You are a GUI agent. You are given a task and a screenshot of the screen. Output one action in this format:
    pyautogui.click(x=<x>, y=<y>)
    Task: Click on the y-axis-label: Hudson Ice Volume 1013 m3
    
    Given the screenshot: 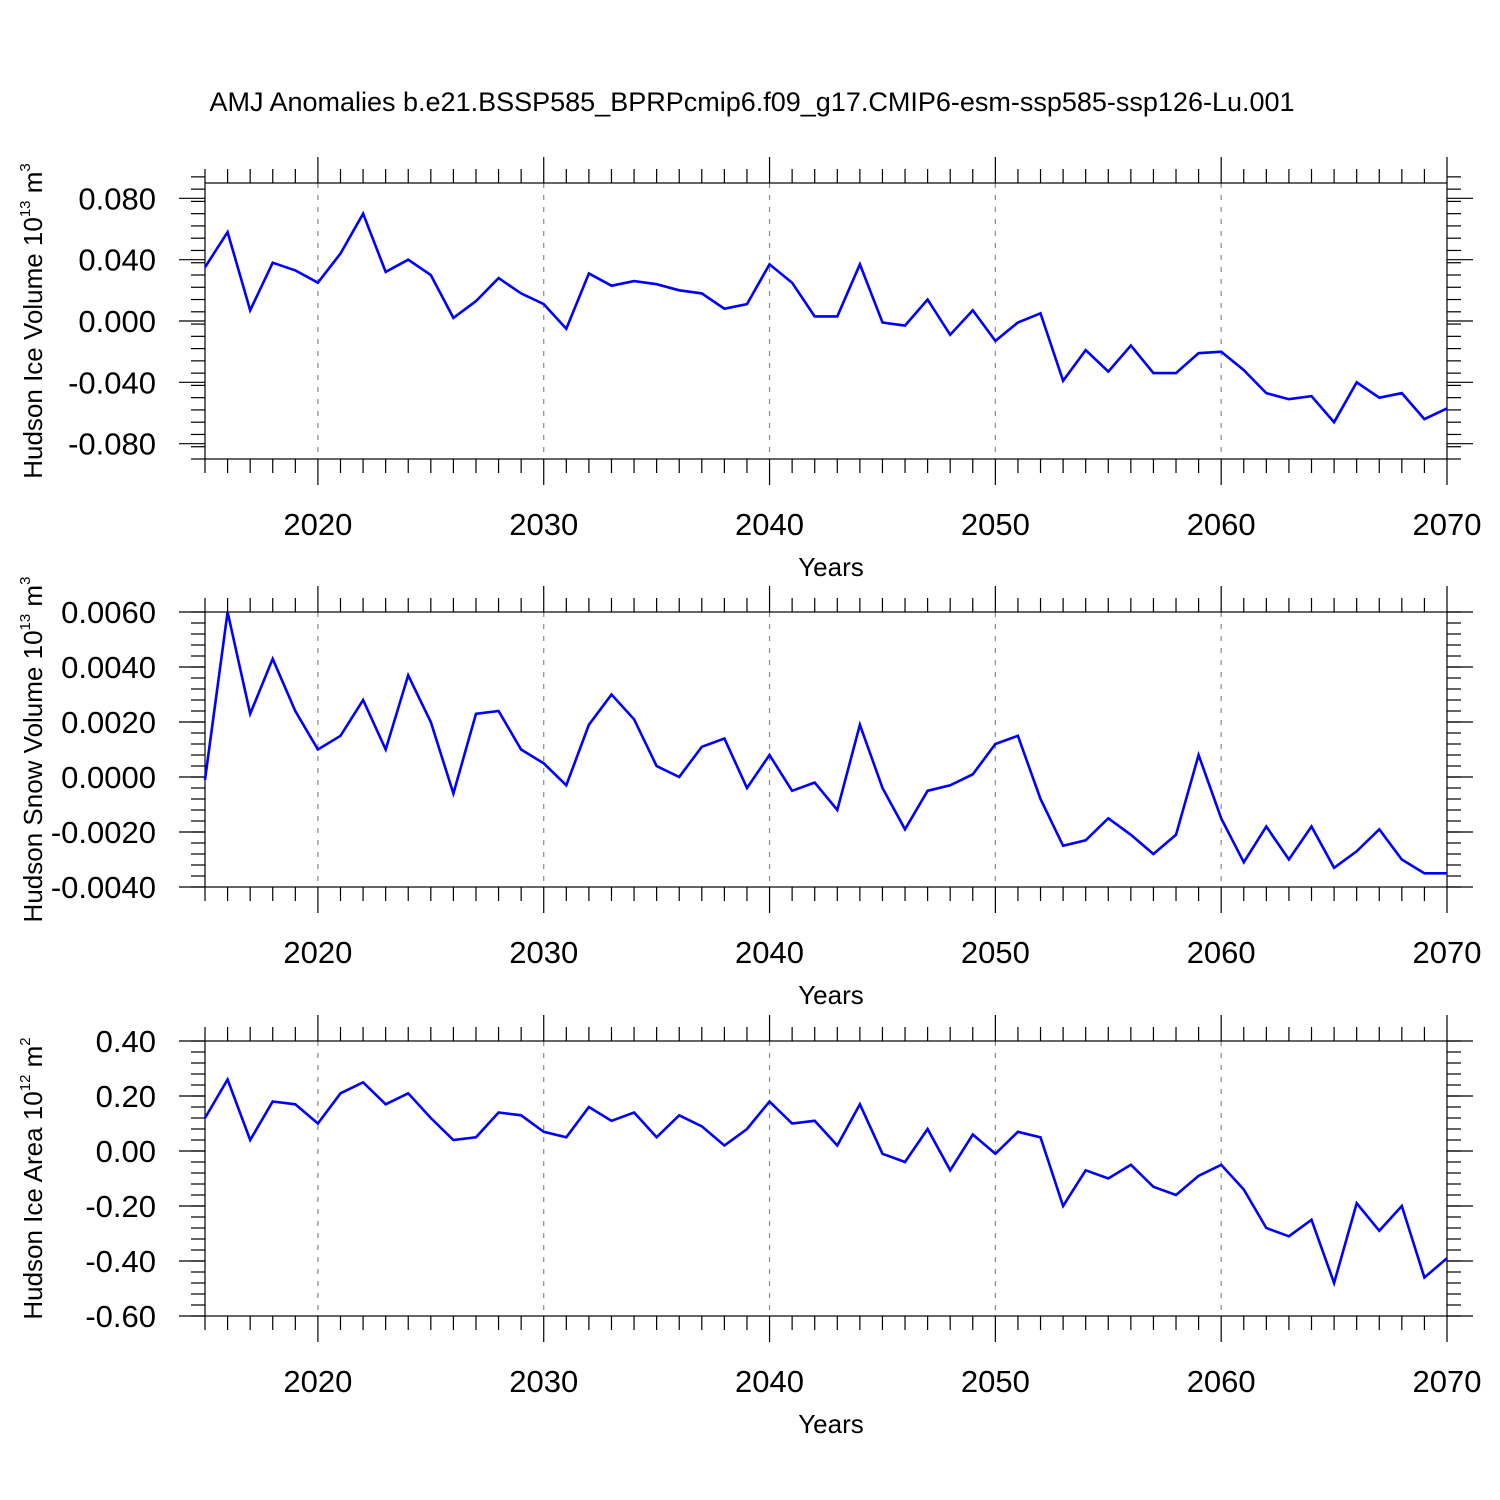 What is the action you would take?
    pyautogui.click(x=32, y=321)
    